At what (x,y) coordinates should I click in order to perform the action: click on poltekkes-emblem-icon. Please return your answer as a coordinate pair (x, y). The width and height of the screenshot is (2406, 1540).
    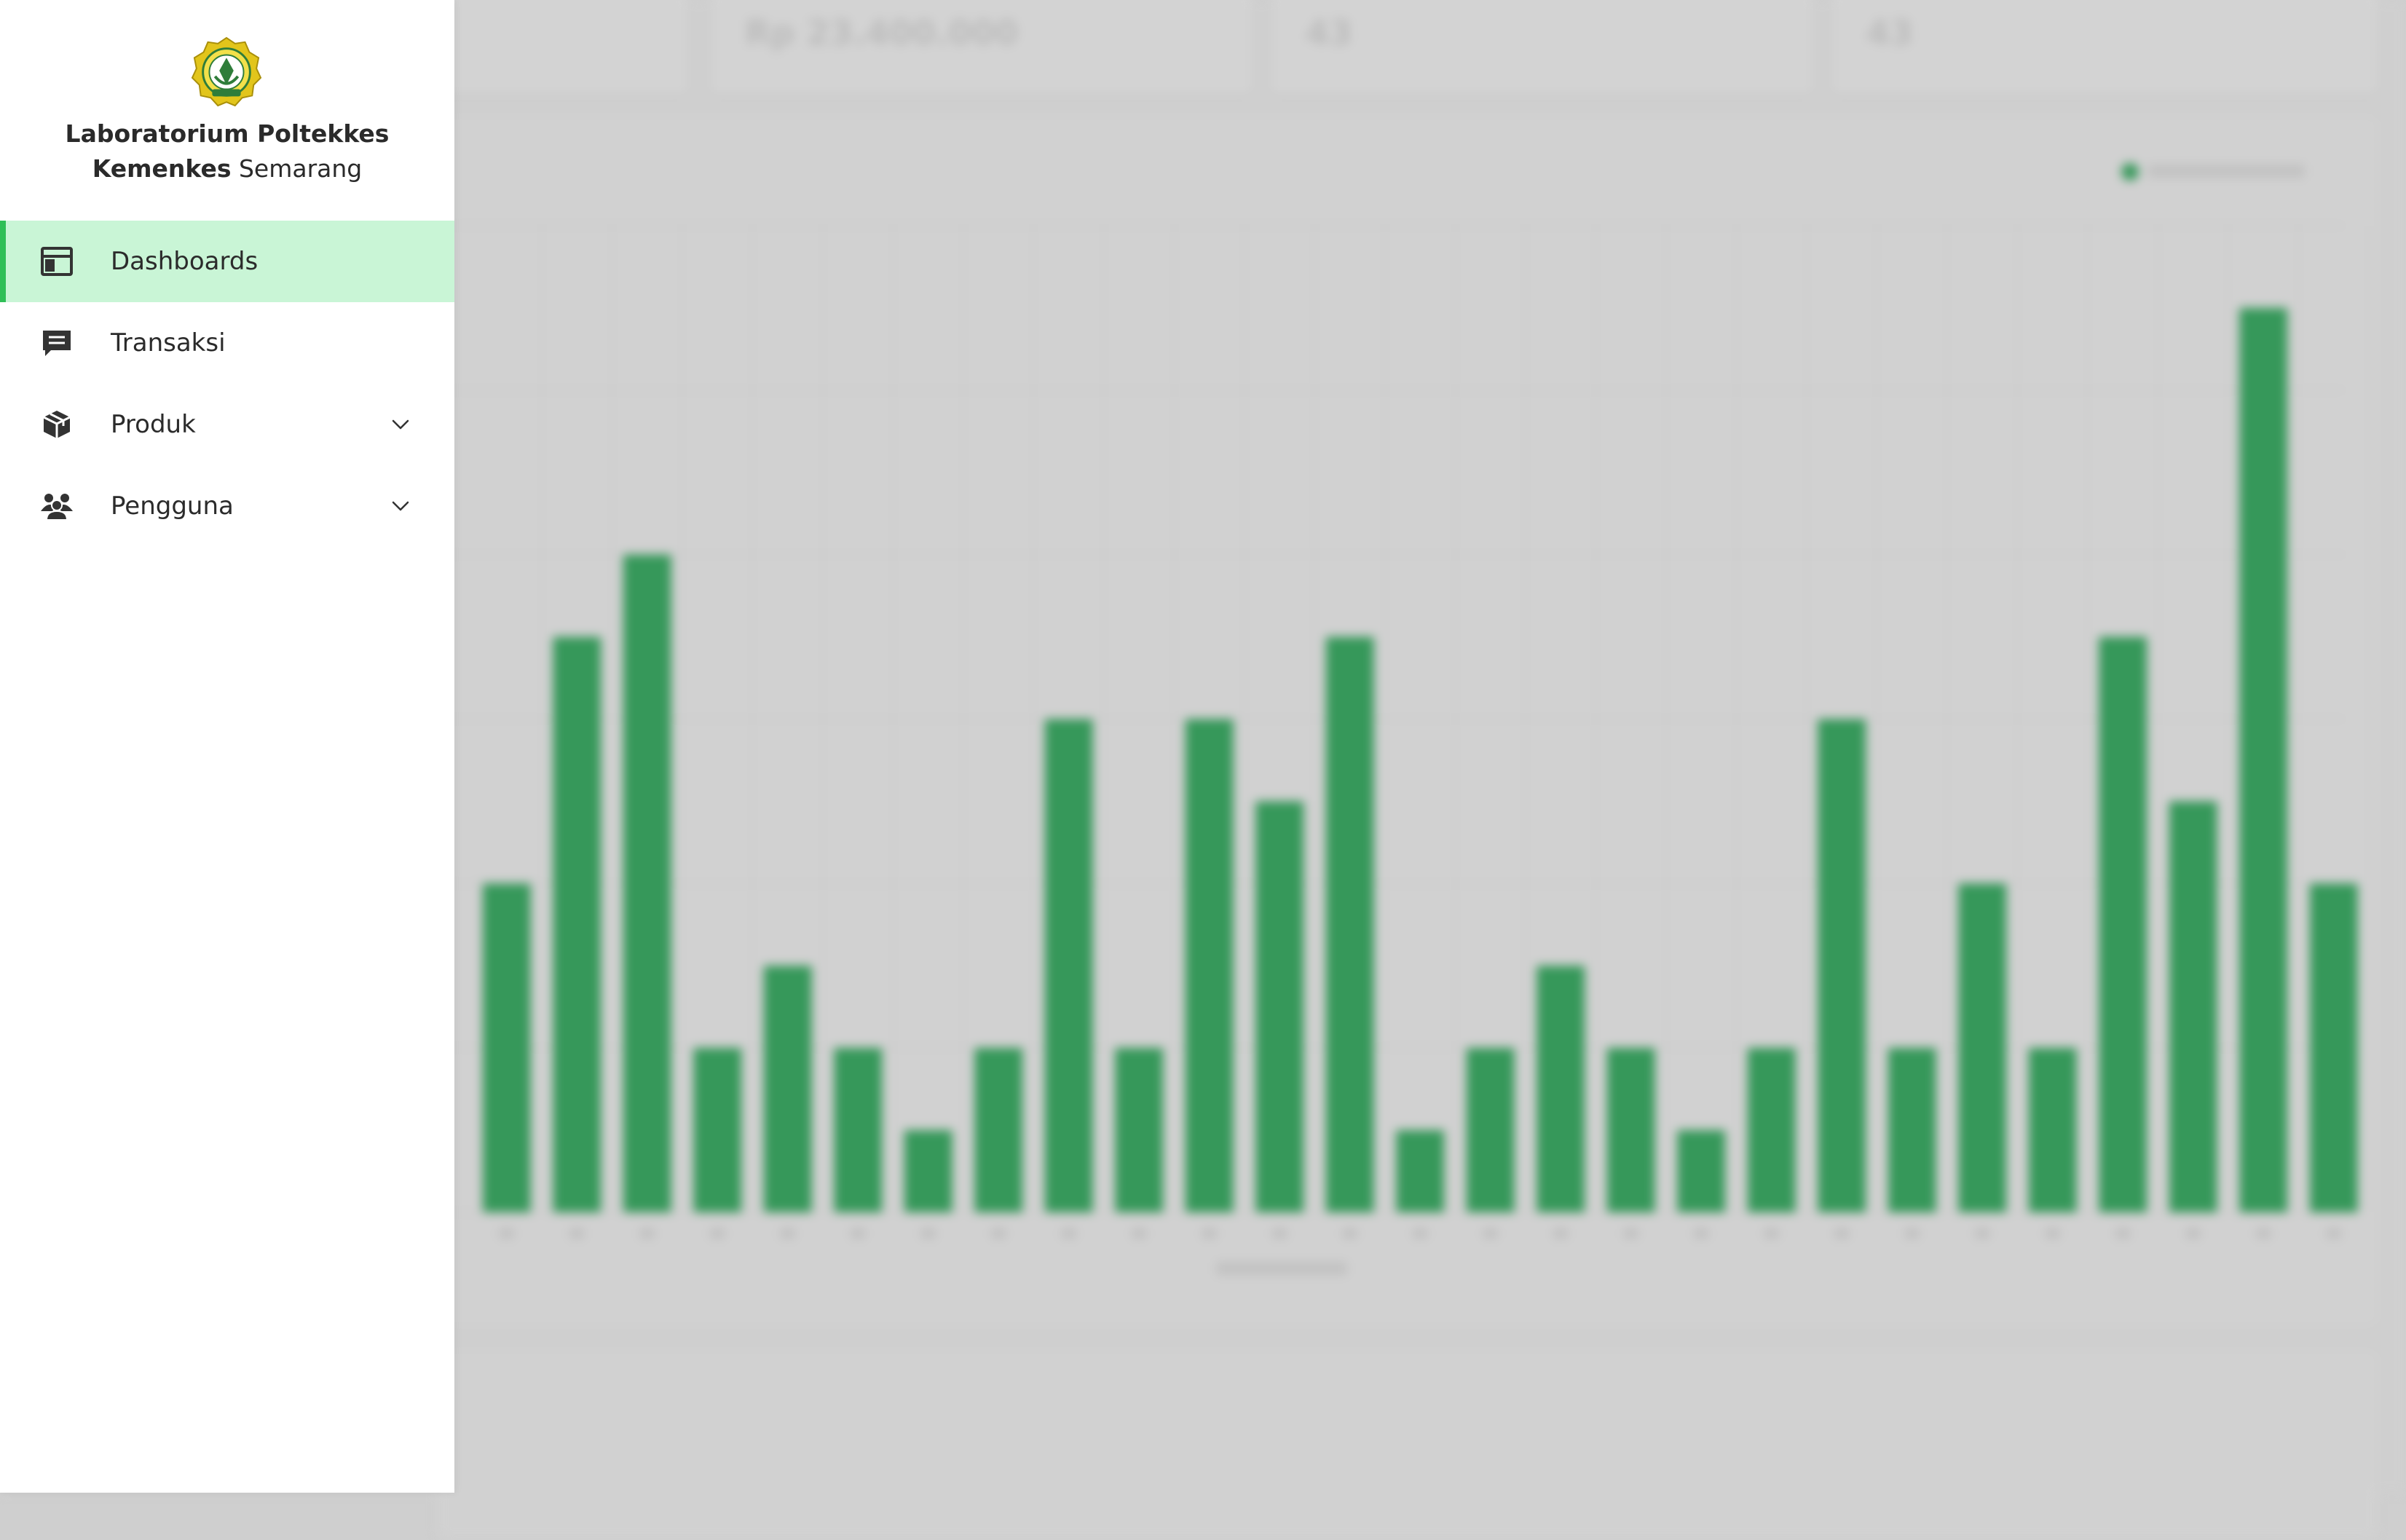
    Looking at the image, I should click on (227, 71).